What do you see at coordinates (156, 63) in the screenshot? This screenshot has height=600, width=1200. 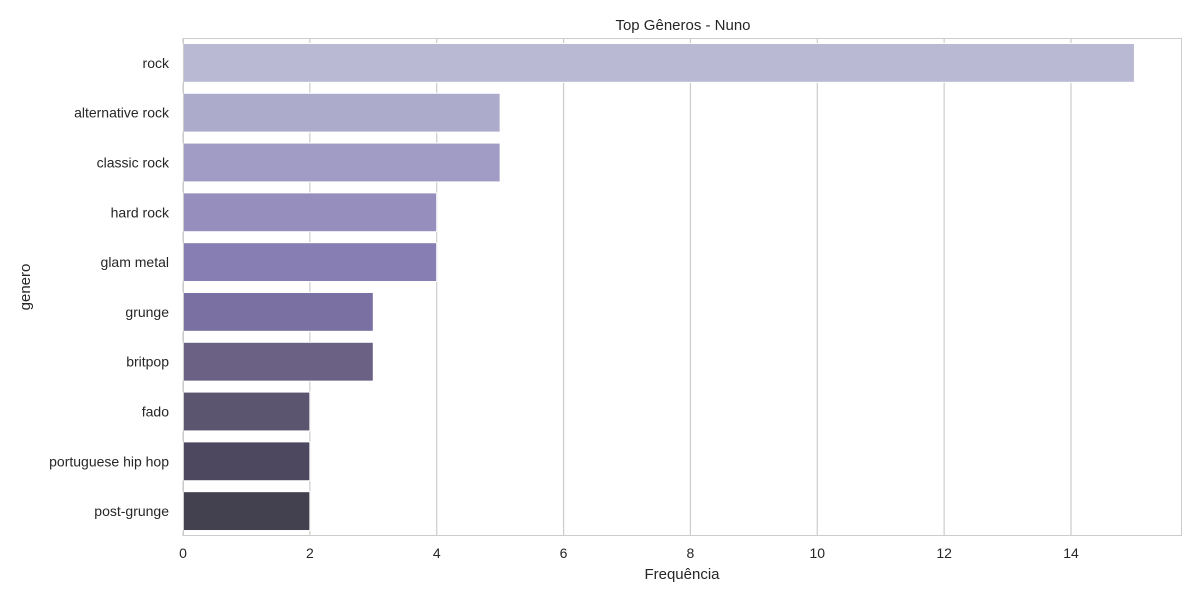 I see `y-category-label: rock` at bounding box center [156, 63].